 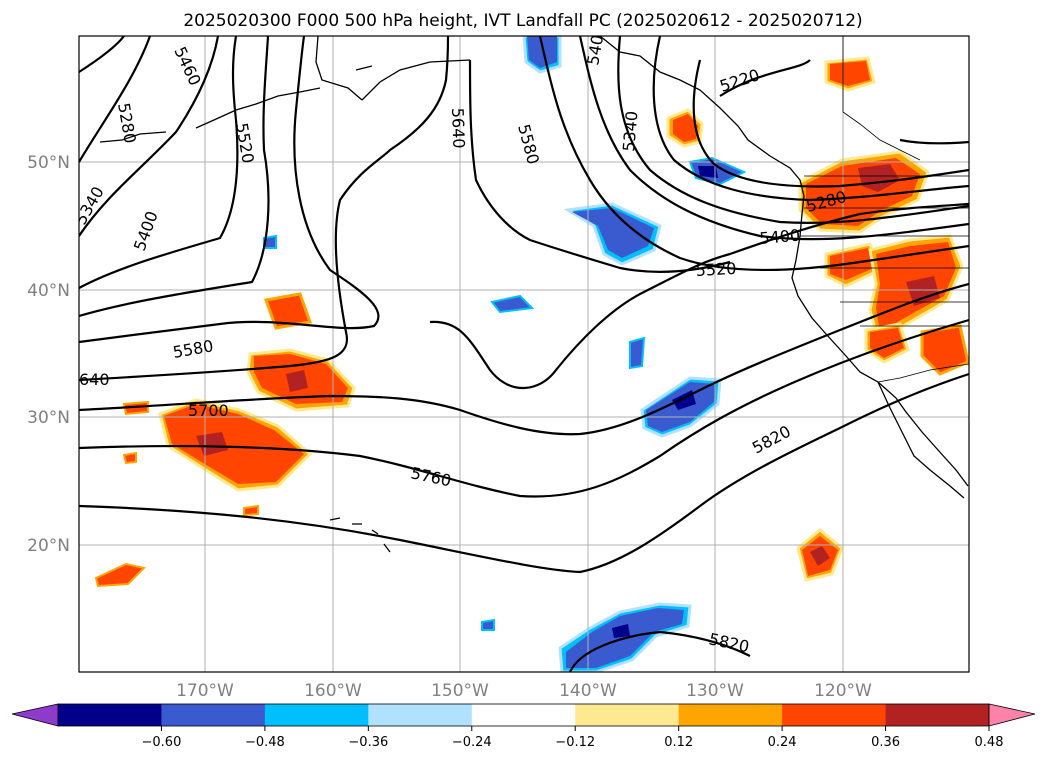 I want to click on contour-5280-east, so click(x=830, y=123).